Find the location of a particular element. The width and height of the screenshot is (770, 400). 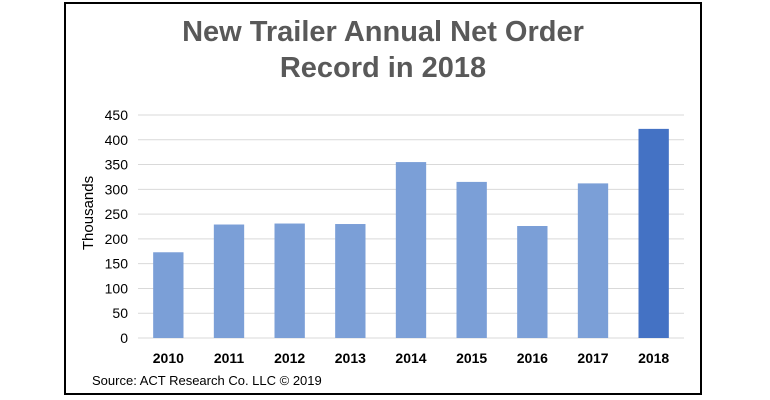

y-tick-label: 0 is located at coordinates (124, 338).